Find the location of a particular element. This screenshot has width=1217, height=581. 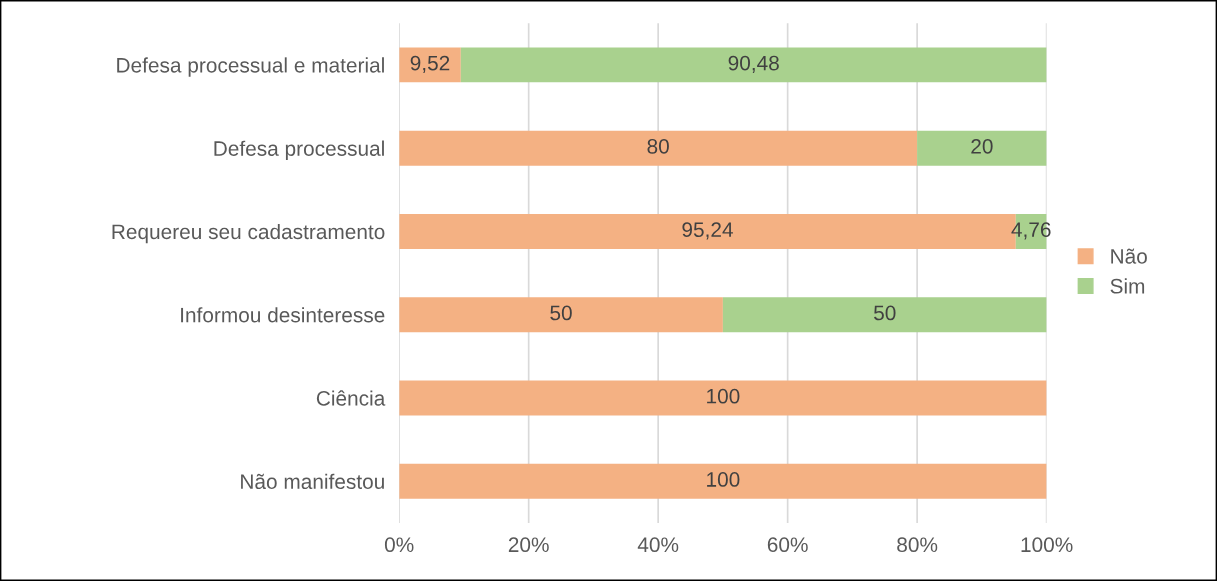

legend-label: Sim is located at coordinates (1127, 286).